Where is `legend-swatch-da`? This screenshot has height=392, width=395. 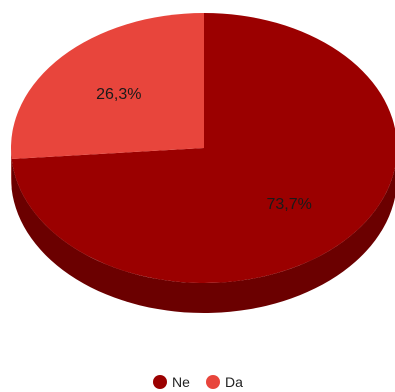
legend-swatch-da is located at coordinates (213, 382).